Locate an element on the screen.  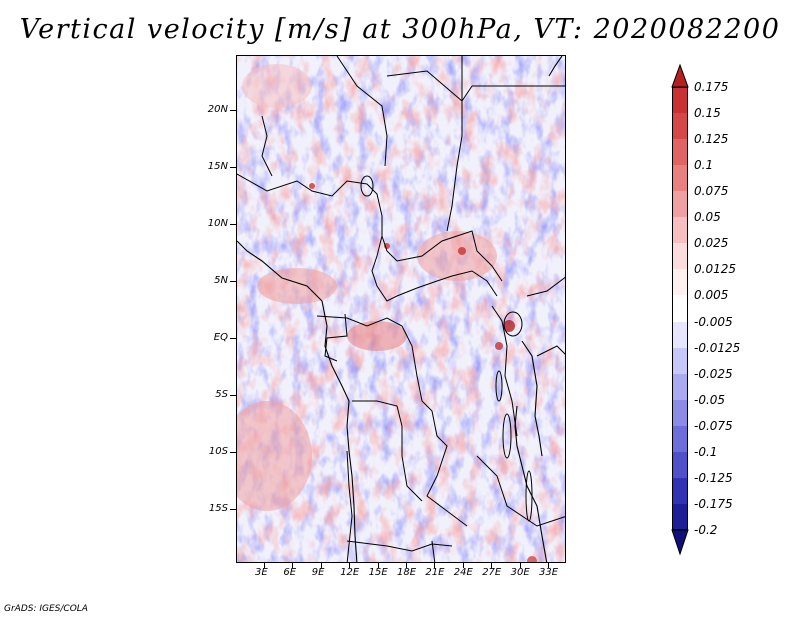
lon-label: 18E is located at coordinates (407, 572).